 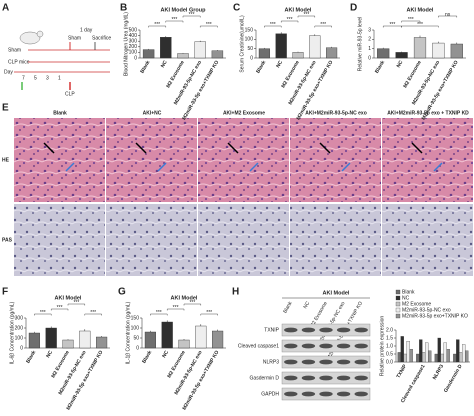 I want to click on y-tick-label: 200, so click(x=133, y=47).